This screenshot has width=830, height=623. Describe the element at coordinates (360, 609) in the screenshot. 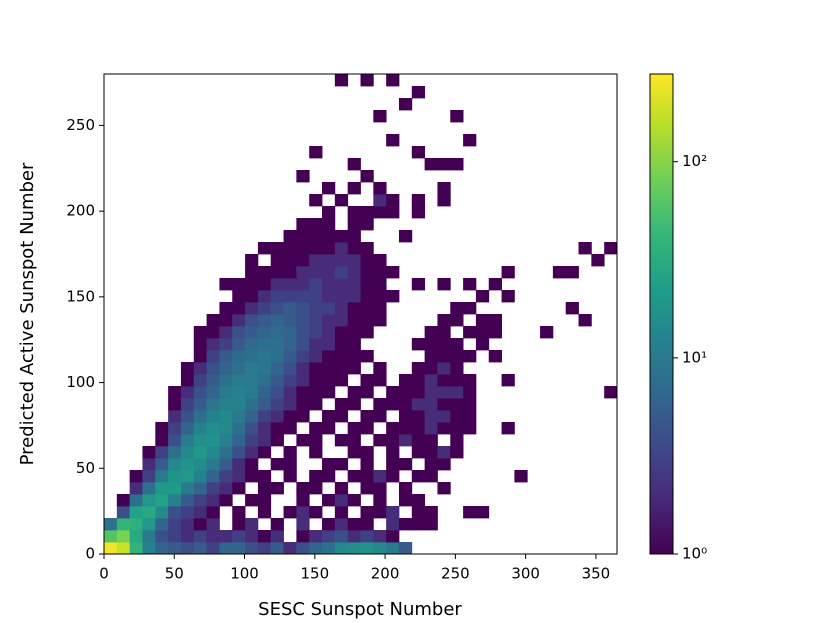

I see `x-axis-label: SESC Sunspot Number` at that location.